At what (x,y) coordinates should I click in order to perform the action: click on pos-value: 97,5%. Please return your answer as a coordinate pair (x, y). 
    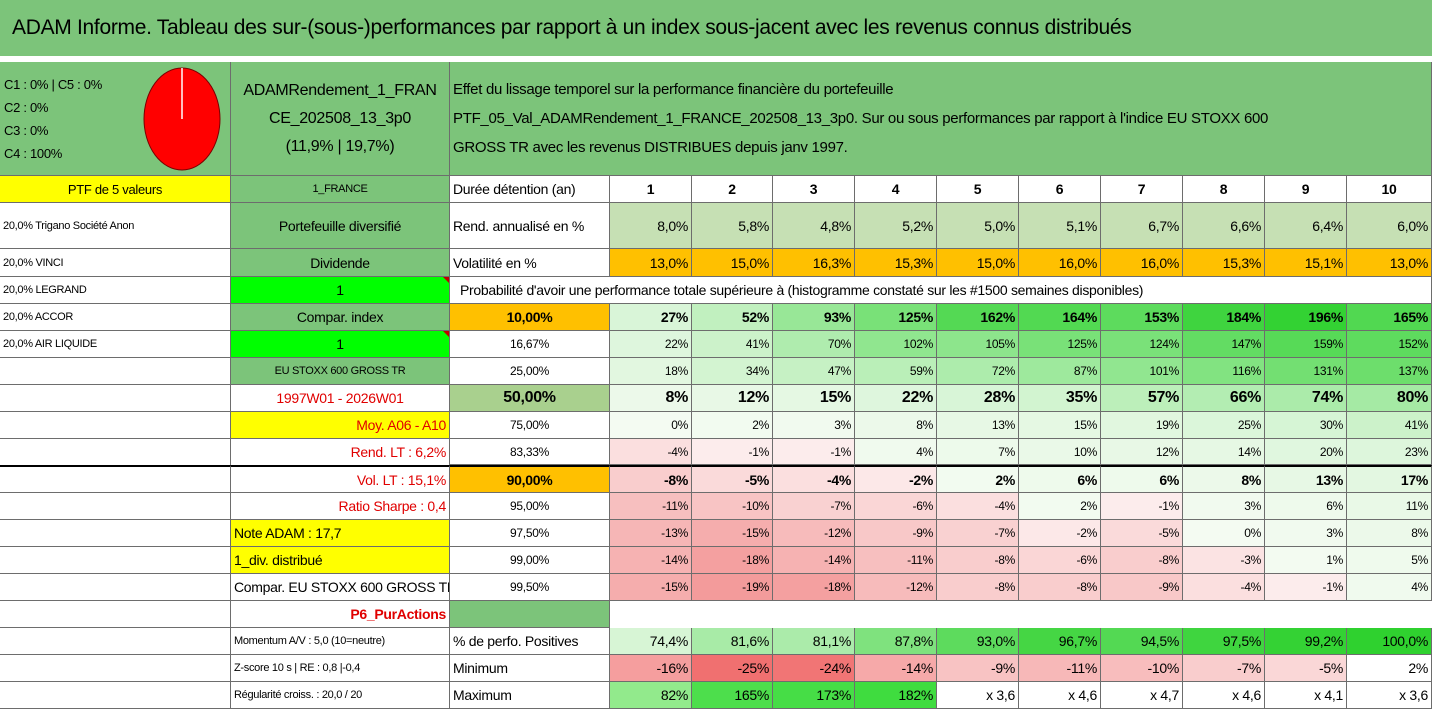
    Looking at the image, I should click on (1224, 641).